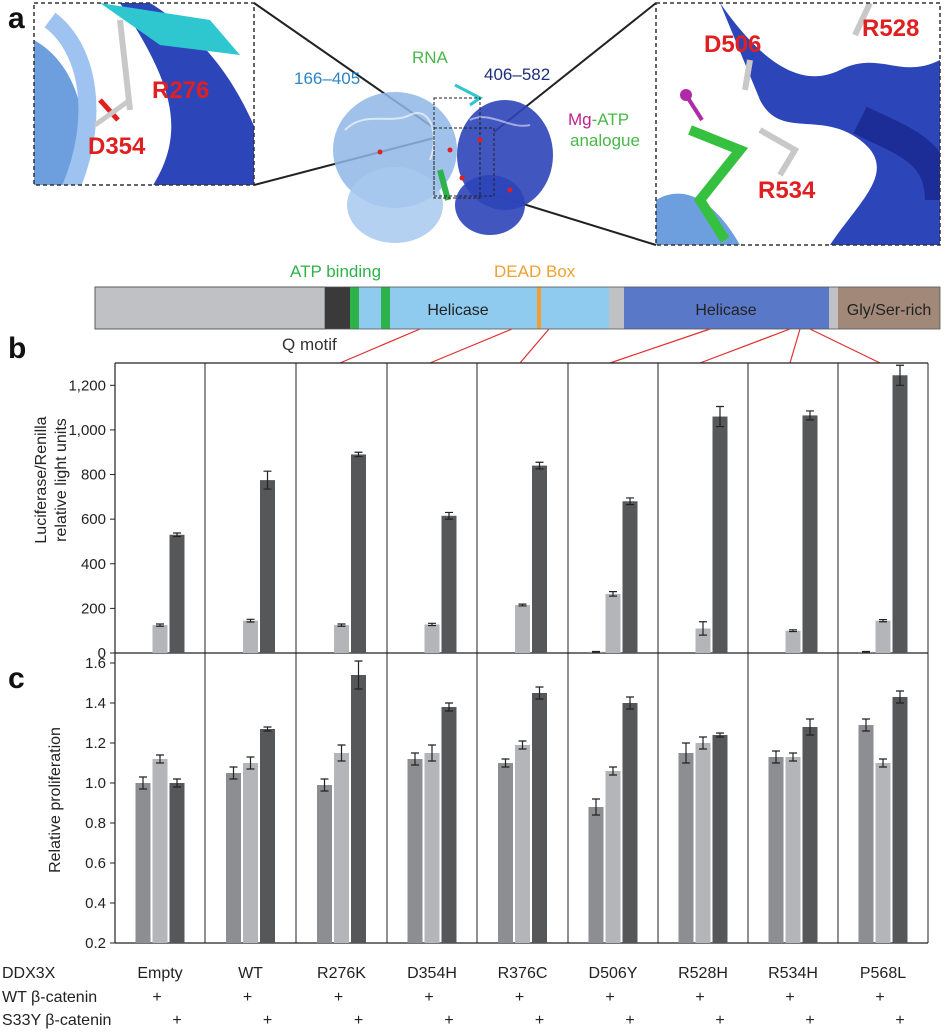 Image resolution: width=946 pixels, height=1033 pixels. Describe the element at coordinates (180, 90) in the screenshot. I see `residue-label-r276: R276` at that location.